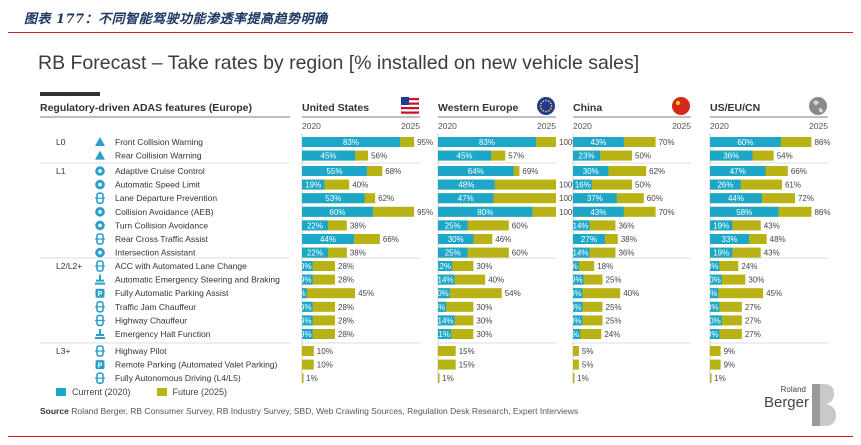  I want to click on bar-future-label: 5%, so click(588, 365).